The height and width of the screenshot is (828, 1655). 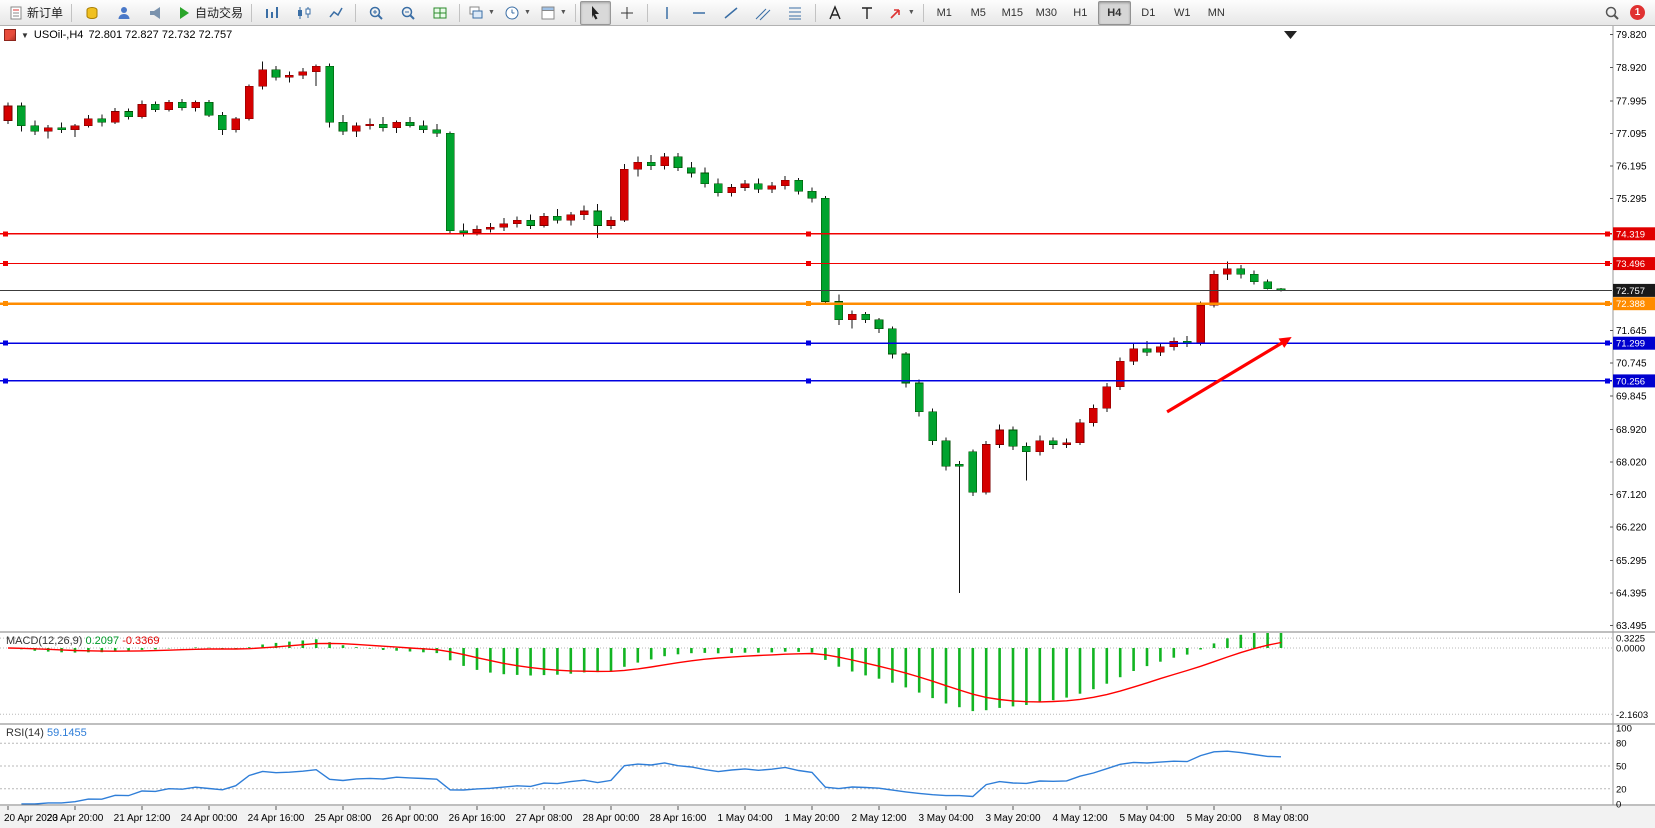 I want to click on timeframe-button-m15: M15, so click(x=1012, y=12).